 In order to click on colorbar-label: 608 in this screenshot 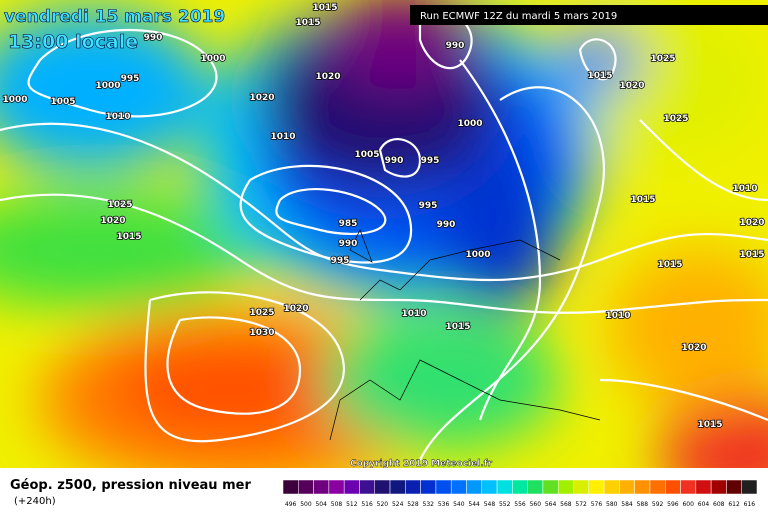, I will do `click(719, 504)`.